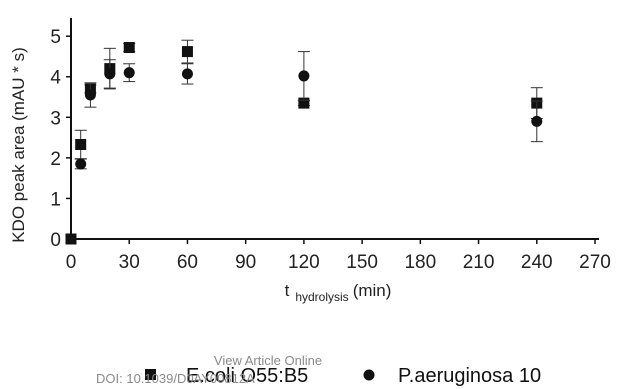 This screenshot has height=389, width=619. I want to click on x-tick-label: 120, so click(304, 262).